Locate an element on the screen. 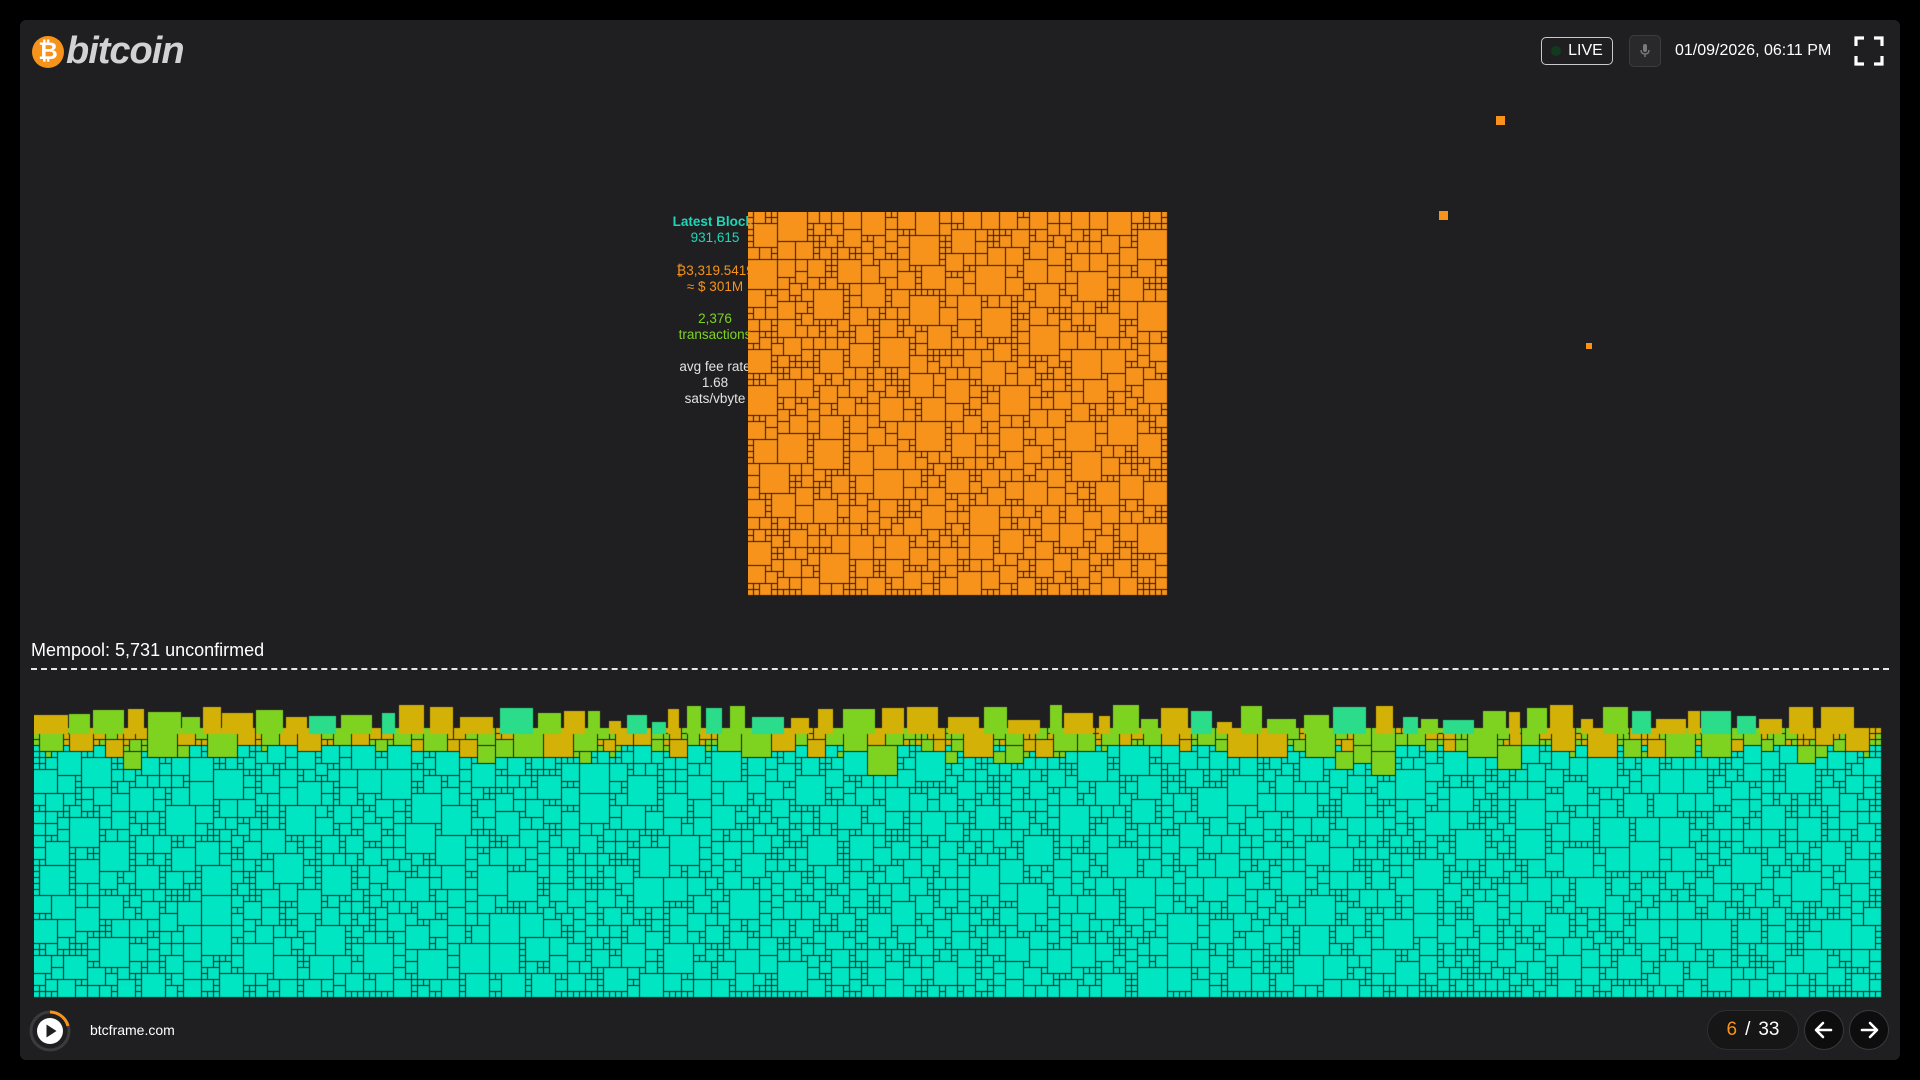  mempool-divider is located at coordinates (960, 669).